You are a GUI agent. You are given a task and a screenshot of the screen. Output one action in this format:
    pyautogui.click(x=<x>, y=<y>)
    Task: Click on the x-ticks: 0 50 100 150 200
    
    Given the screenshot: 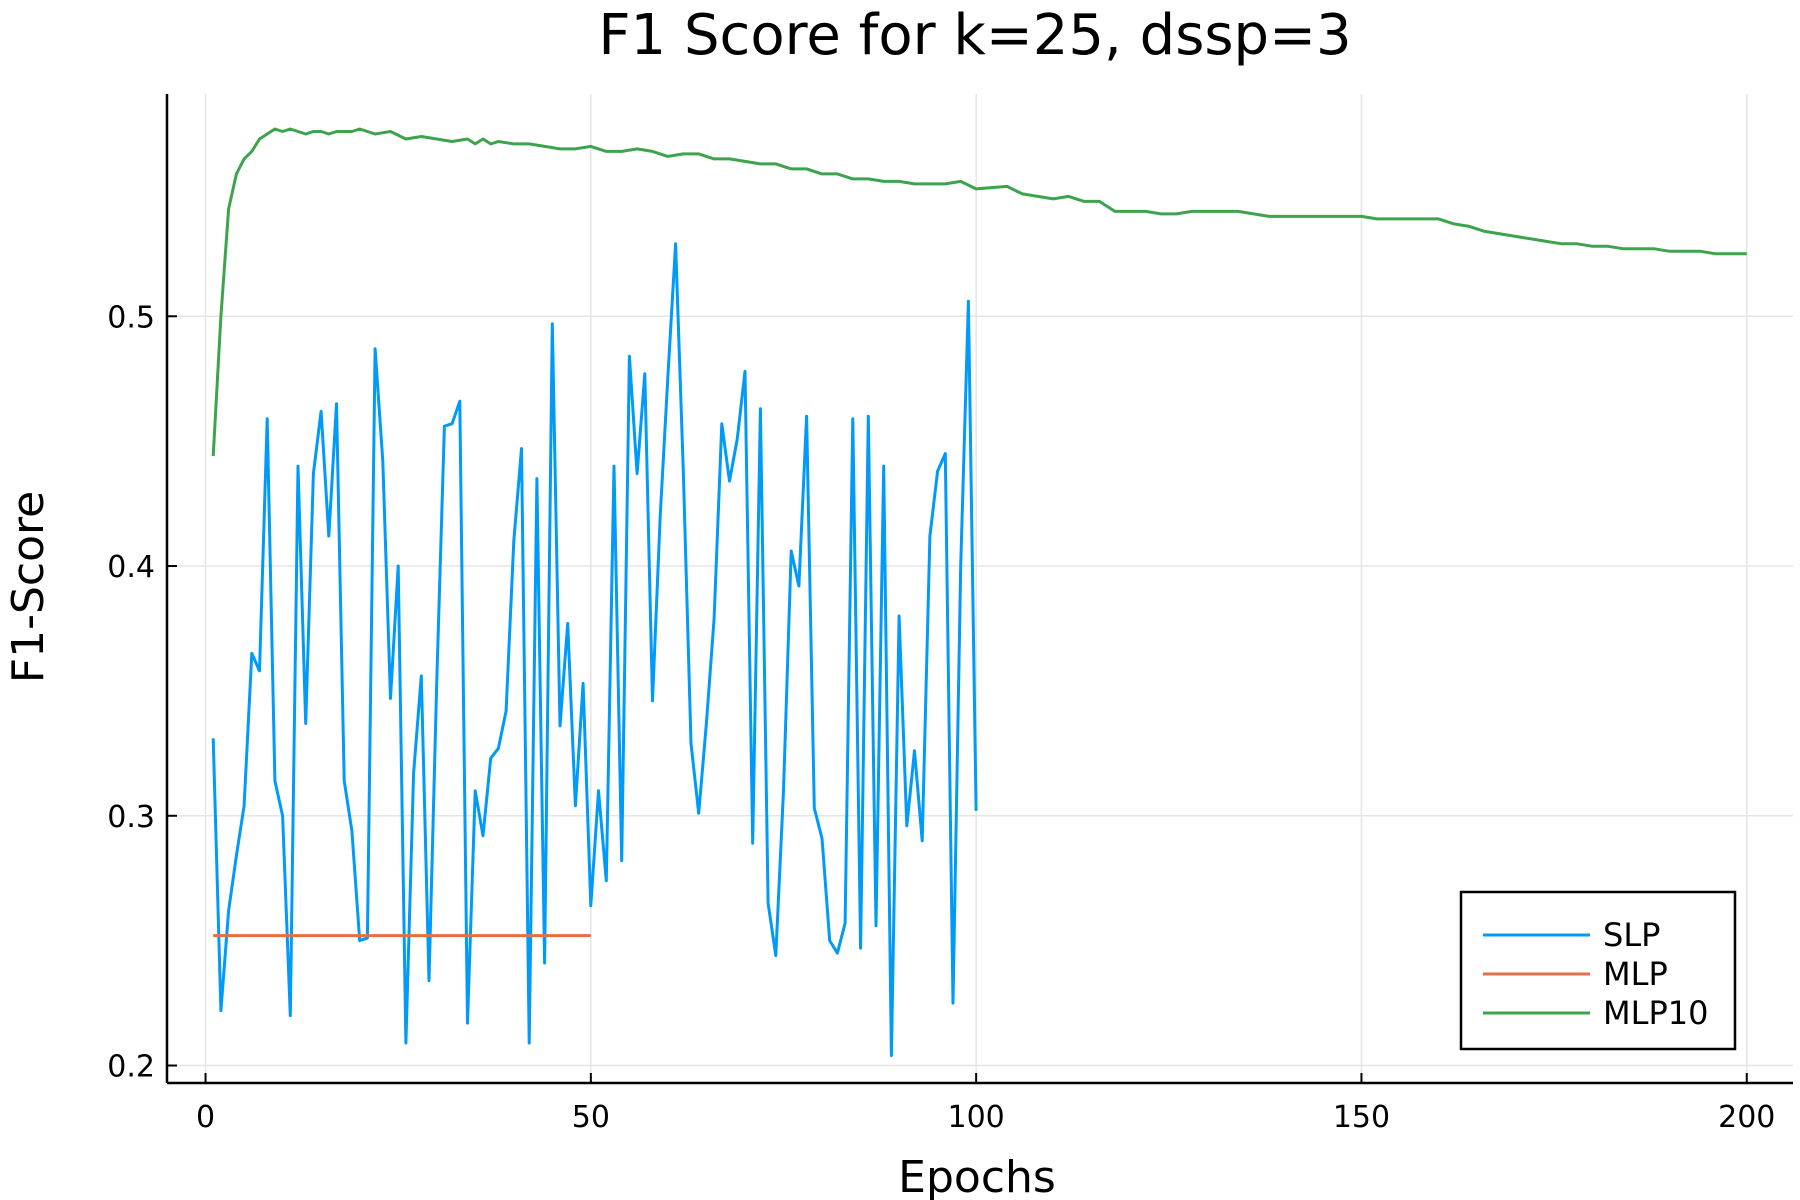 What is the action you would take?
    pyautogui.click(x=985, y=1104)
    